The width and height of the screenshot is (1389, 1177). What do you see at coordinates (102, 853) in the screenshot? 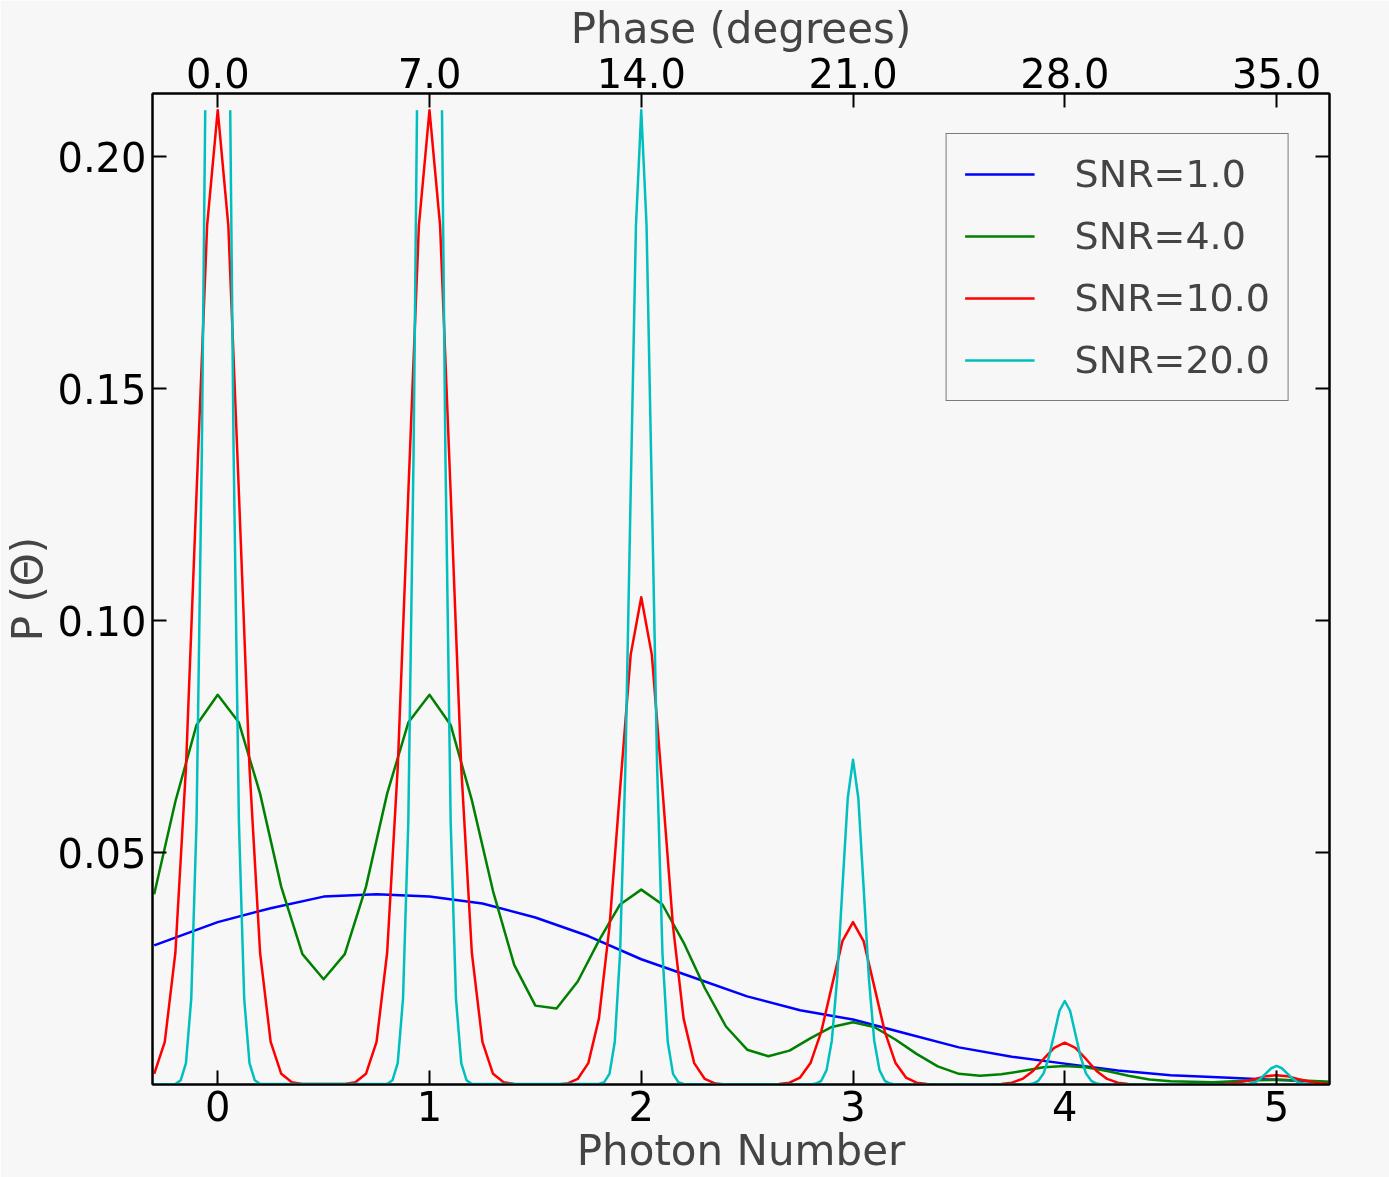
I see `y-tick-label: 0.05` at bounding box center [102, 853].